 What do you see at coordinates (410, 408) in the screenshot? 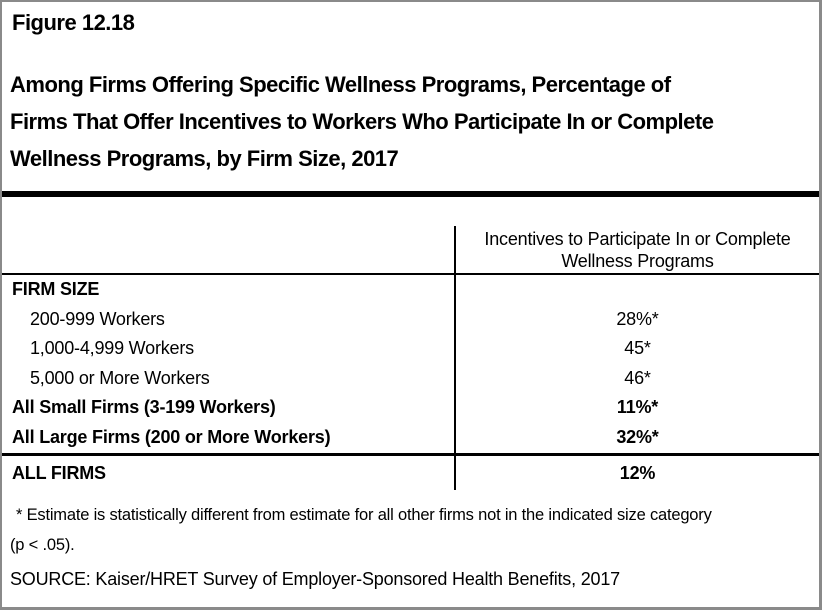
I see `table-row: All Small Firms (3-199 Workers) 11%*` at bounding box center [410, 408].